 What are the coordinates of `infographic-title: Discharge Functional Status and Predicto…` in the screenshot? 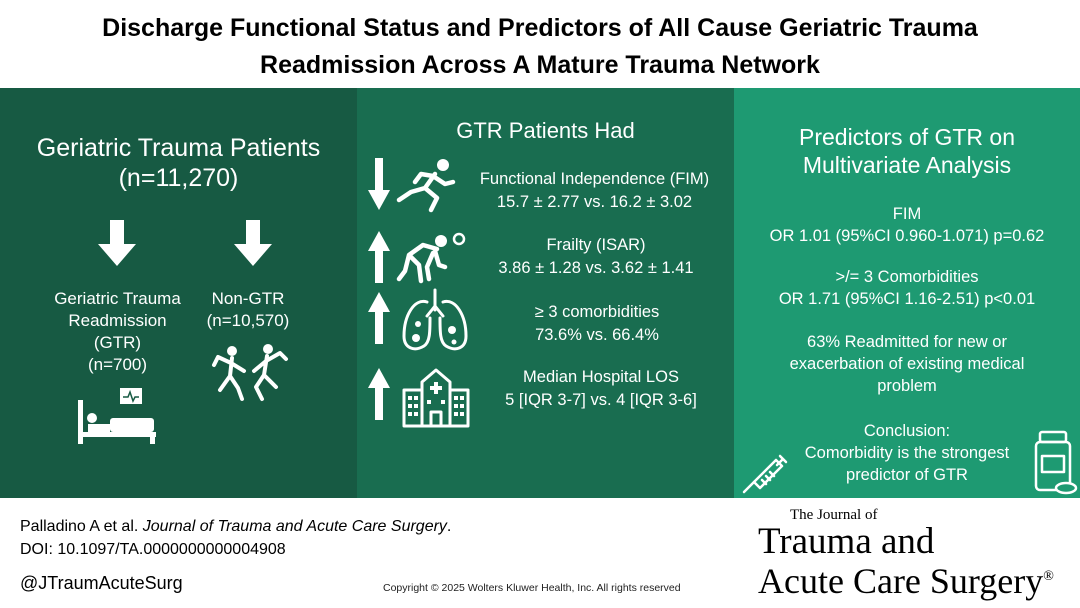 It's located at (540, 47).